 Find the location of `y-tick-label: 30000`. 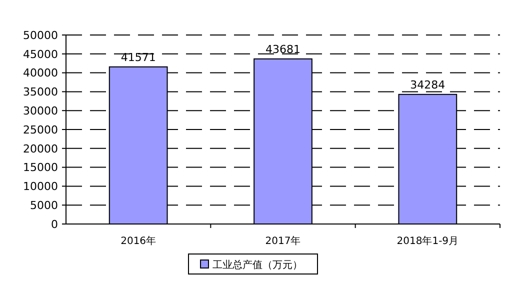

y-tick-label: 30000 is located at coordinates (40, 111).